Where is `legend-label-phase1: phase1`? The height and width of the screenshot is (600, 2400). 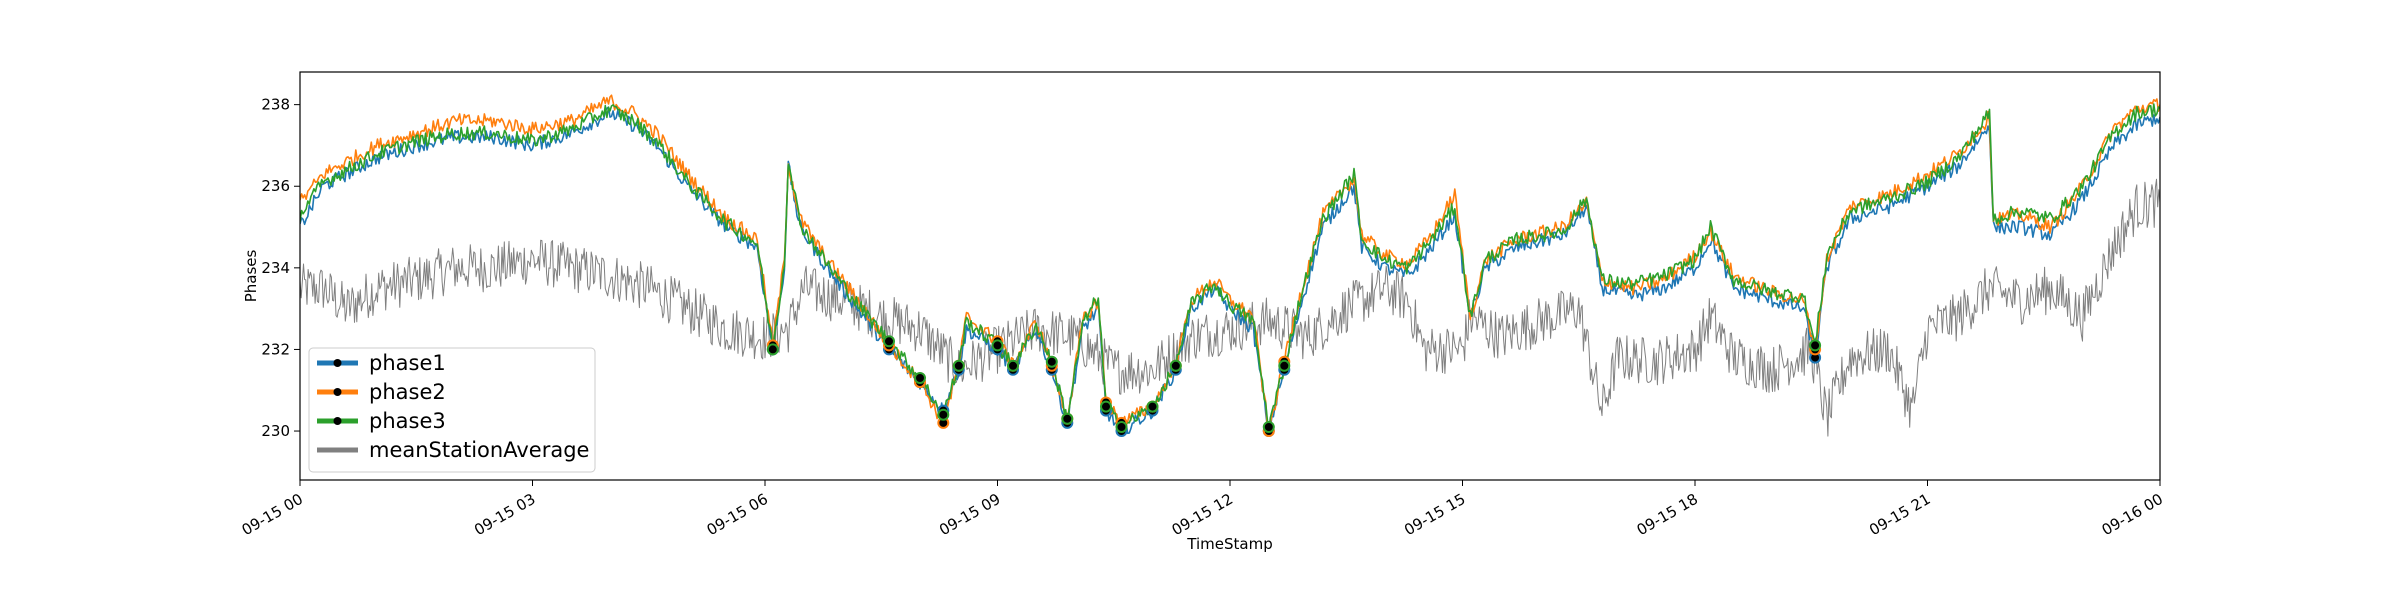
legend-label-phase1: phase1 is located at coordinates (407, 363).